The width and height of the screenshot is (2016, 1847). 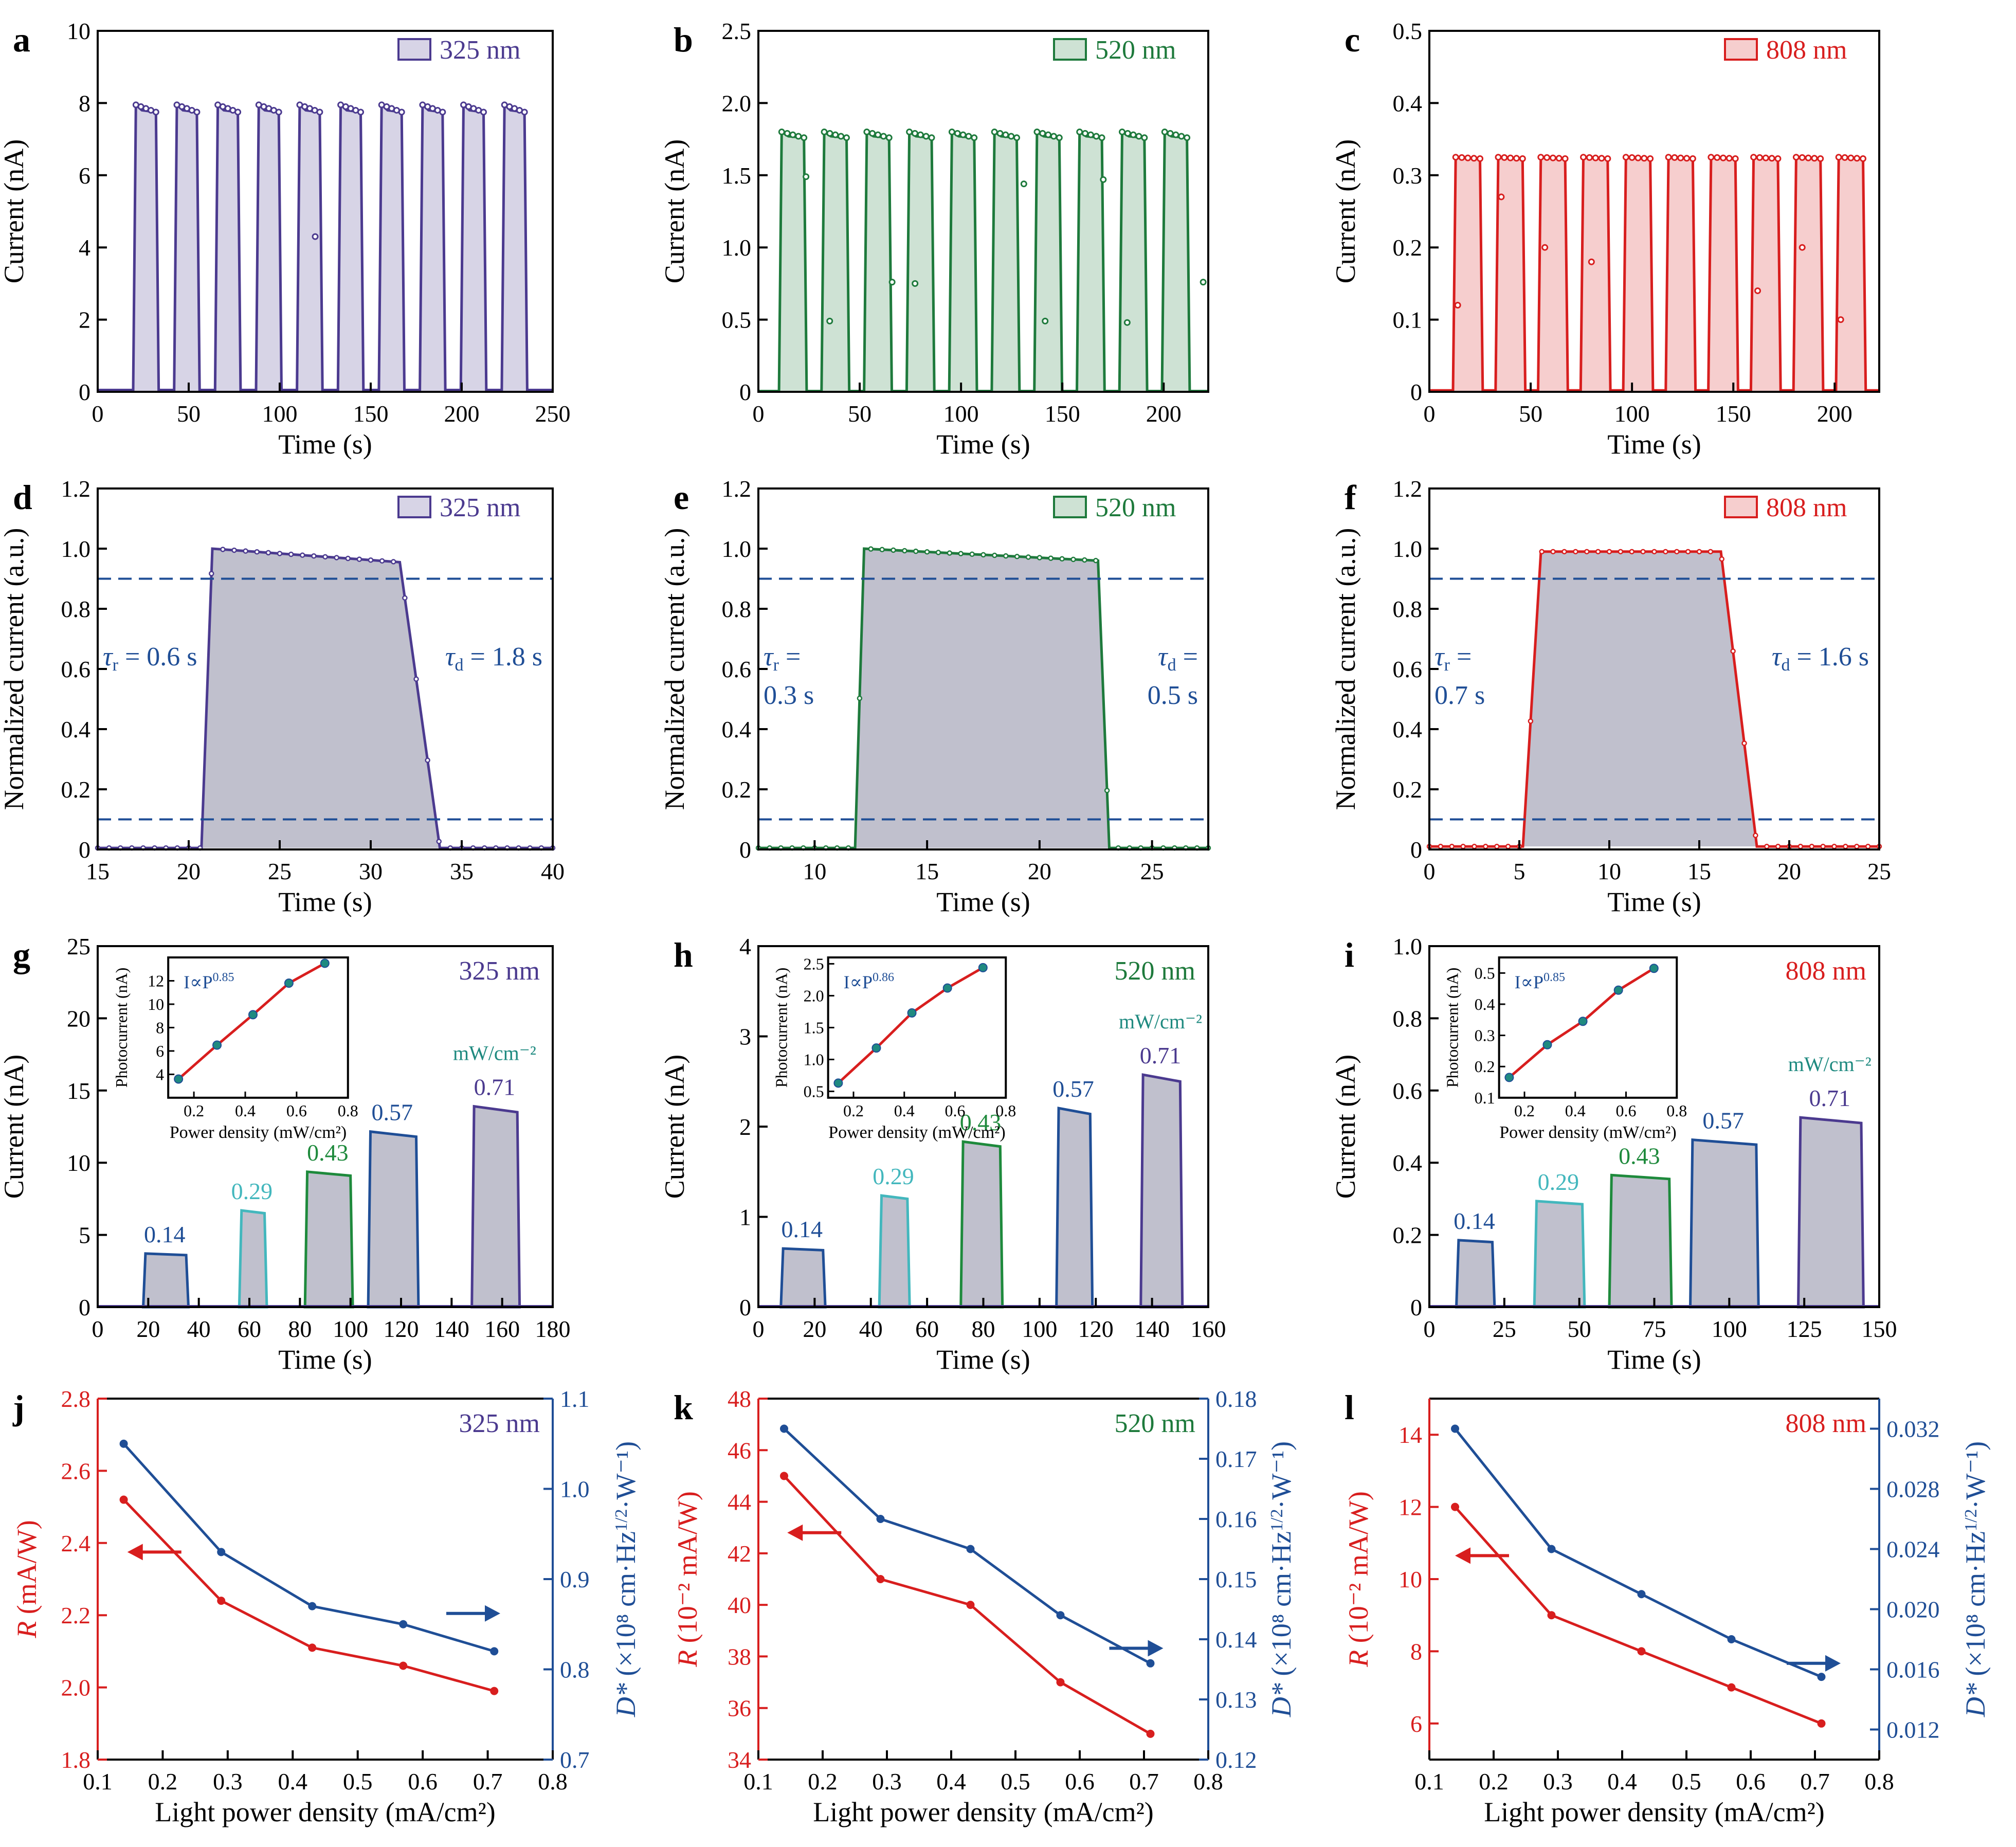 I want to click on inset-y-tick-label: 6, so click(x=160, y=1051).